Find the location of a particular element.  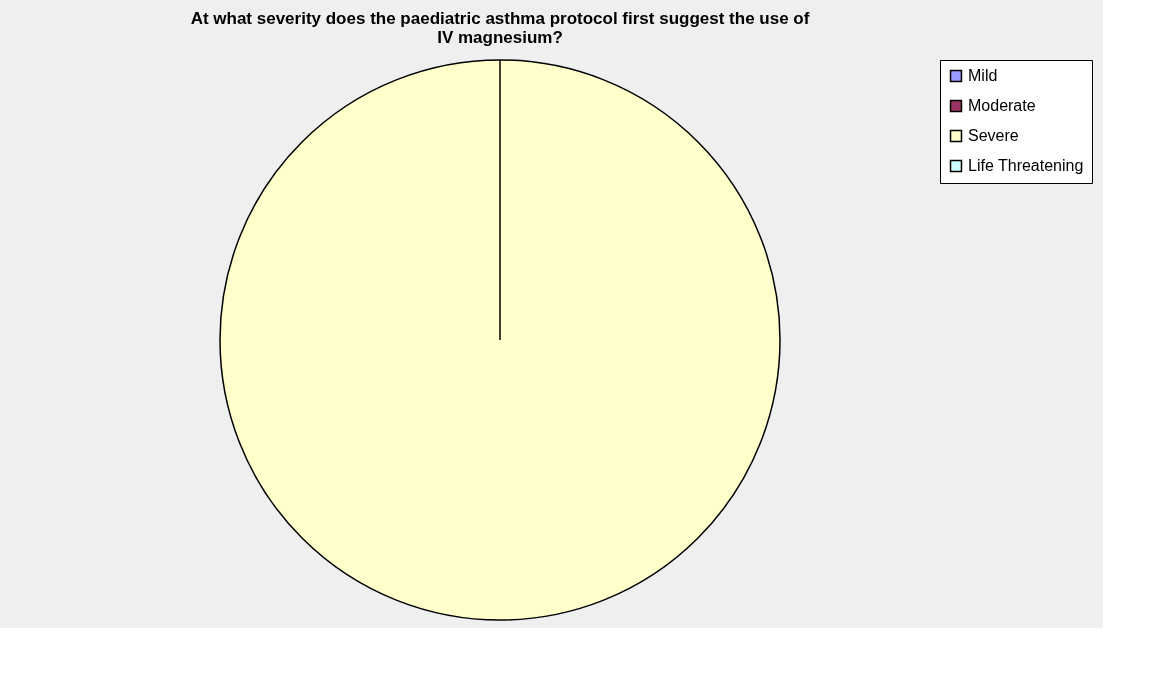

legend-label: Severe is located at coordinates (993, 135).